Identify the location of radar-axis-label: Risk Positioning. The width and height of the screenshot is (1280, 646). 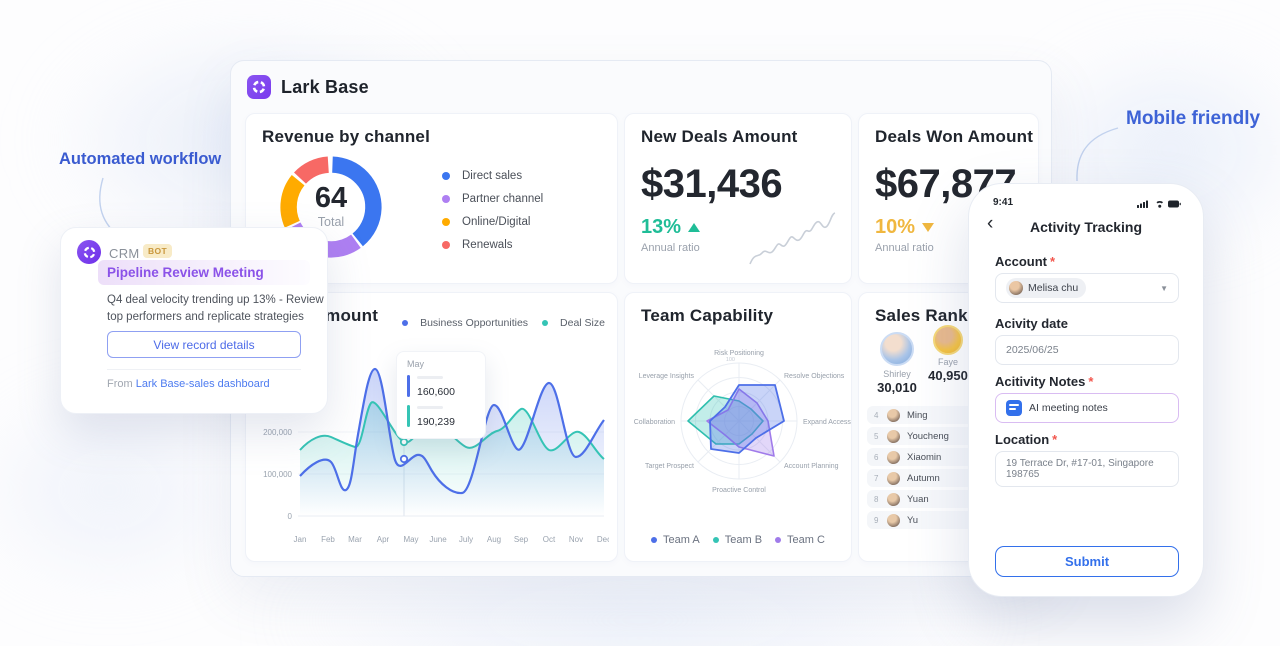
(739, 353).